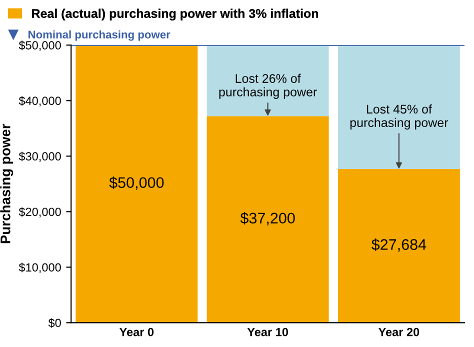 The height and width of the screenshot is (347, 474). What do you see at coordinates (136, 183) in the screenshot?
I see `data-label: $50,000` at bounding box center [136, 183].